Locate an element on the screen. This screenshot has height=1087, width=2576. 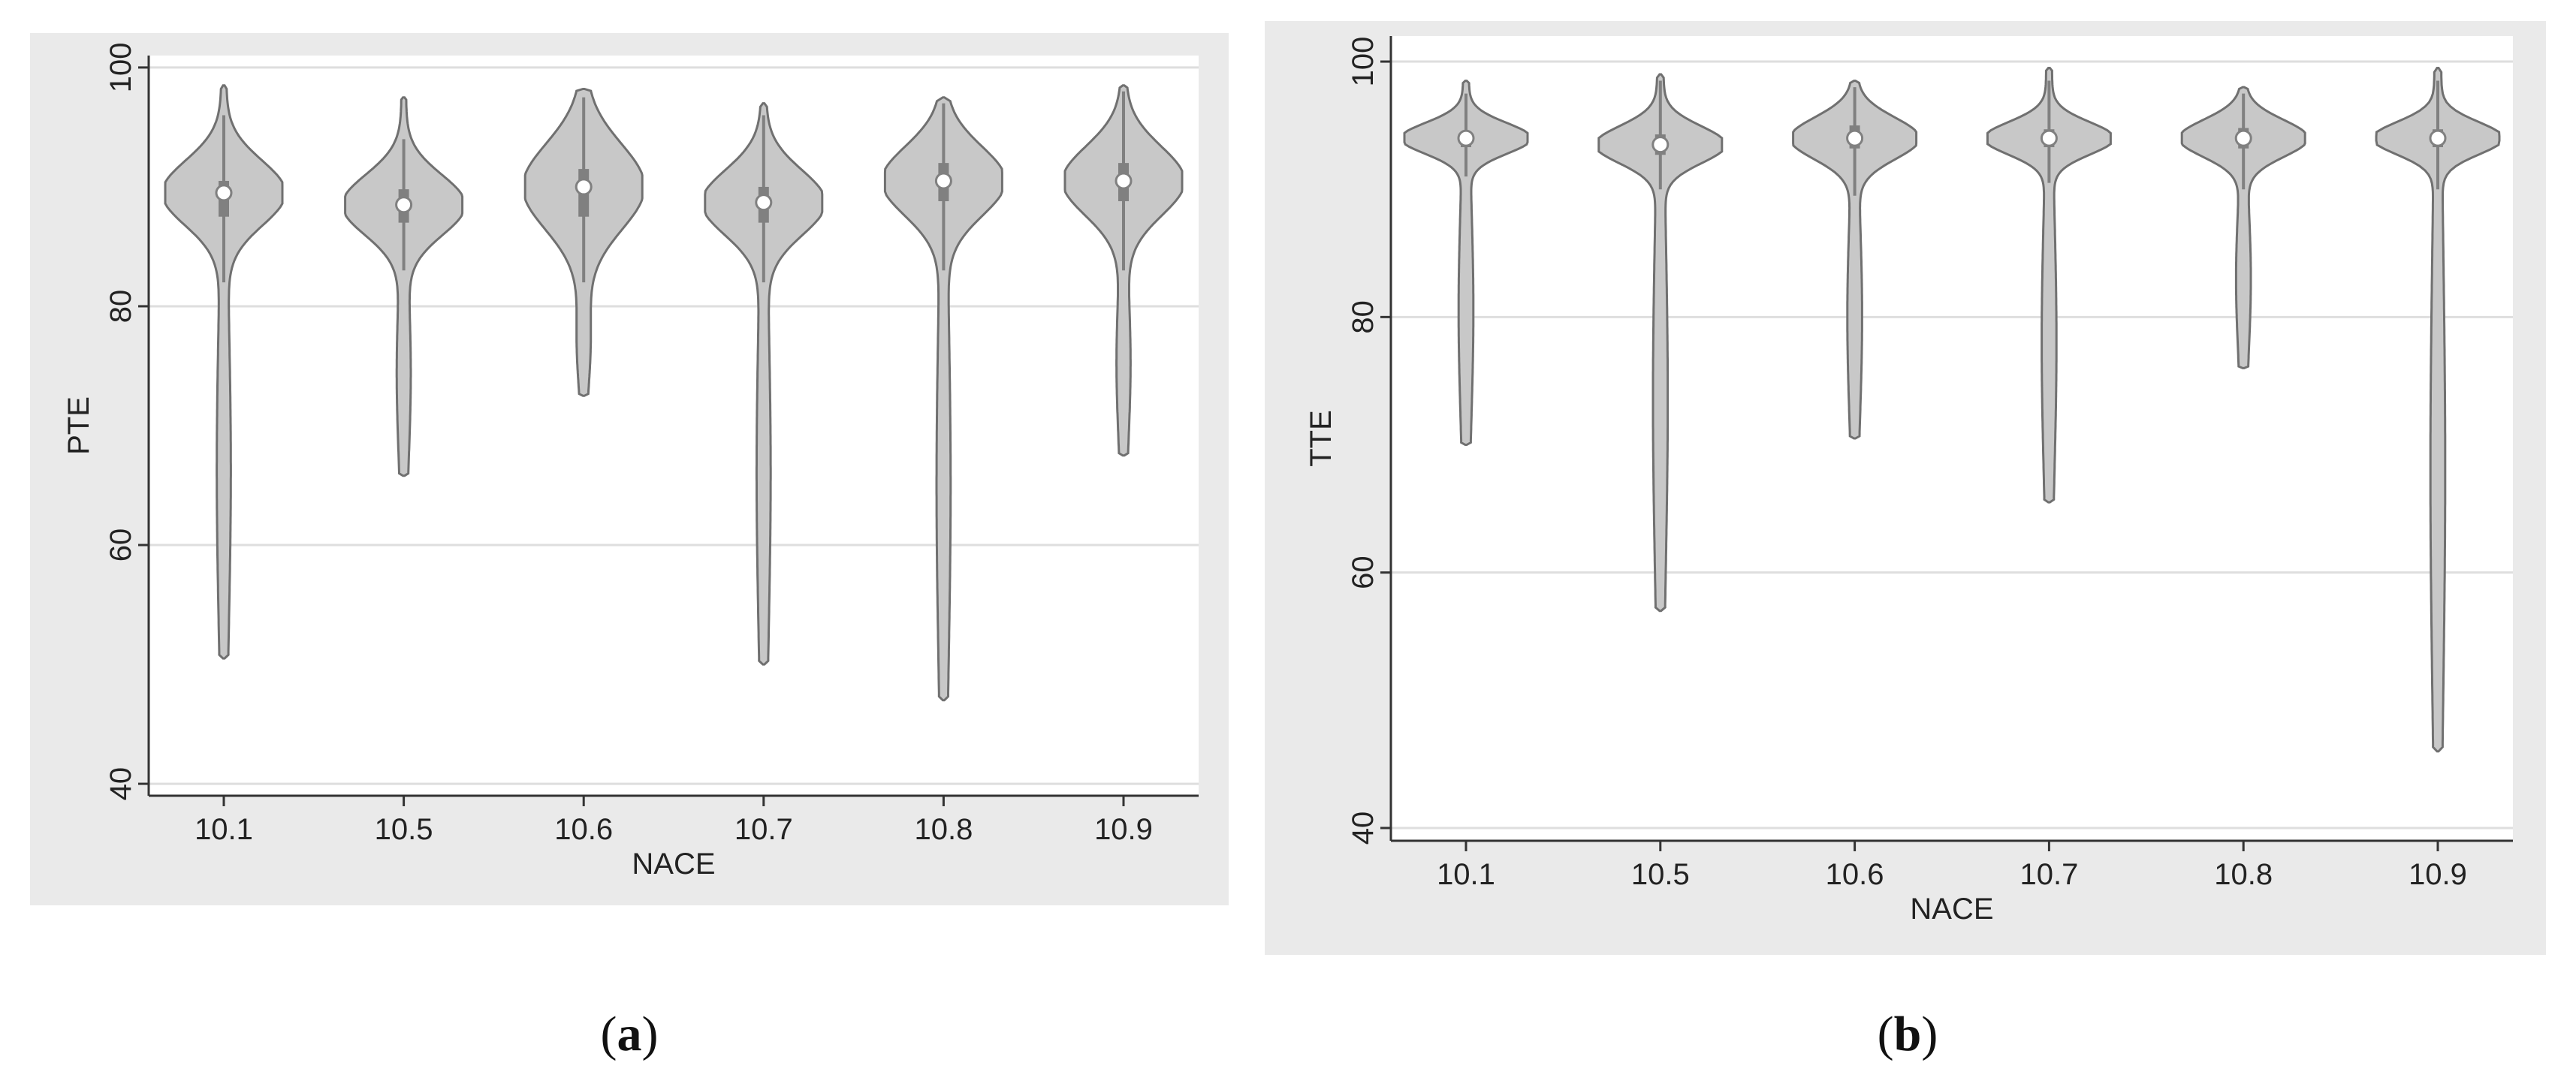
caption-a-letter: a is located at coordinates (629, 1034).